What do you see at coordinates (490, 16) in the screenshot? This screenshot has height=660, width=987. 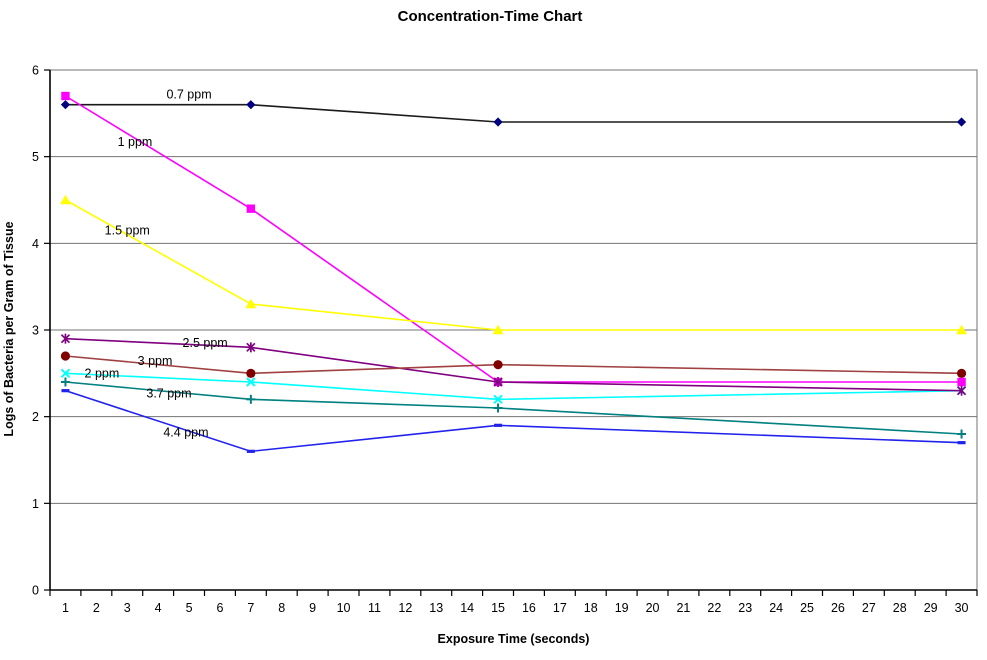 I see `chart-title: Concentration-Time Chart` at bounding box center [490, 16].